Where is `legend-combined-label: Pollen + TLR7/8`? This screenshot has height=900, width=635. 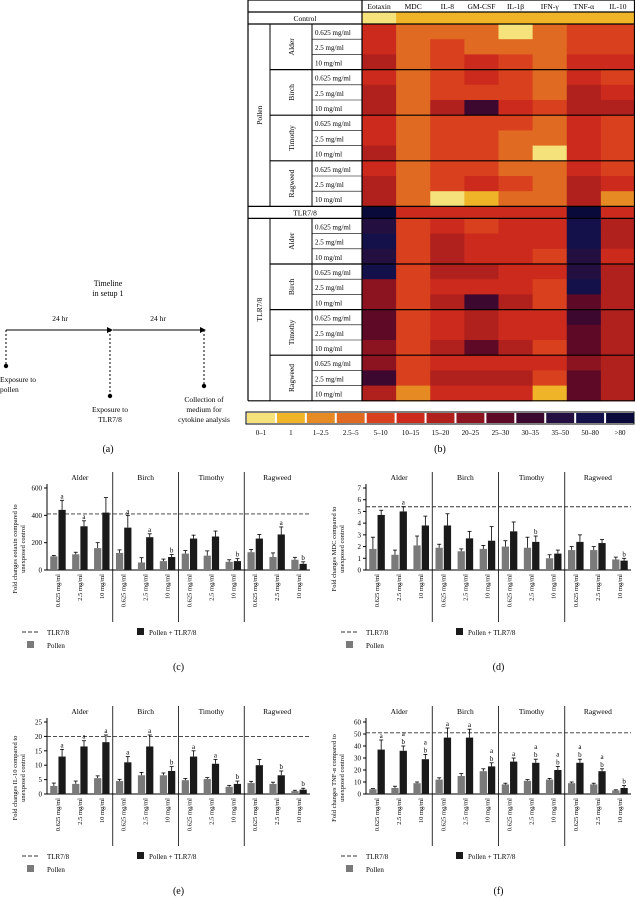 legend-combined-label: Pollen + TLR7/8 is located at coordinates (173, 857).